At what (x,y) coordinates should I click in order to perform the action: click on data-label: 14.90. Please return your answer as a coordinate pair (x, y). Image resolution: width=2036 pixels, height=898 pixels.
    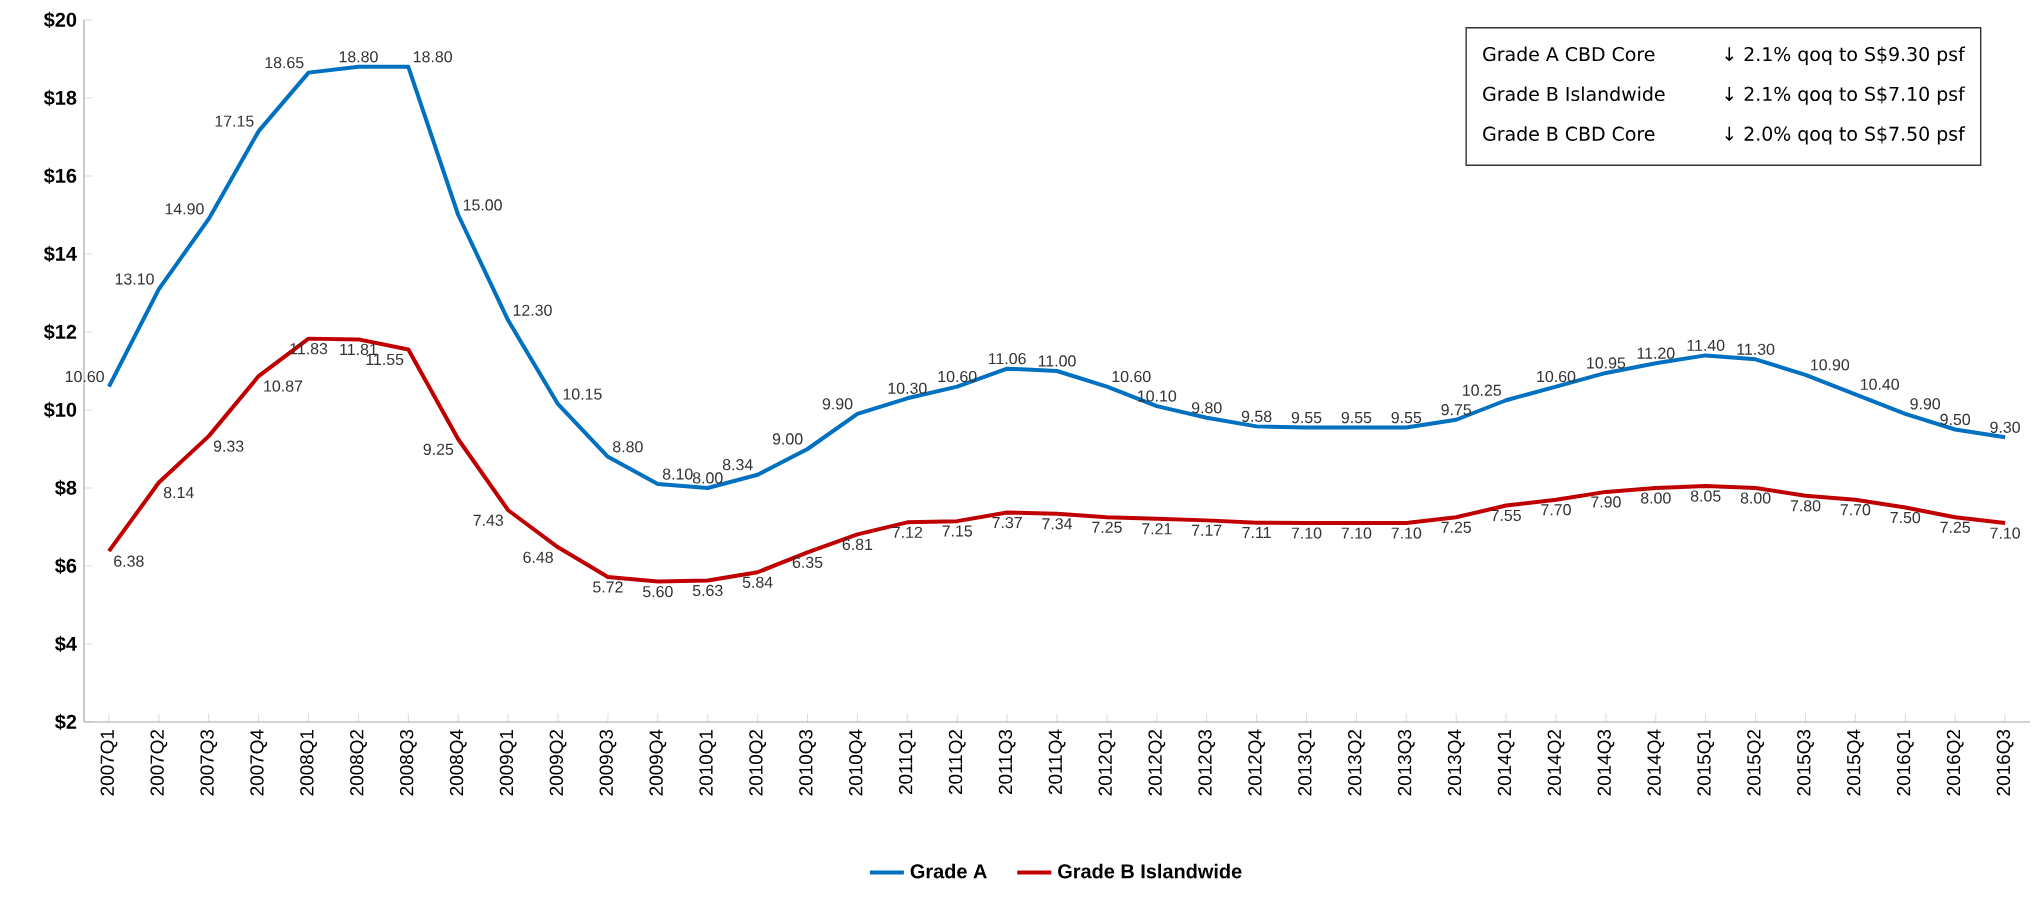
    Looking at the image, I should click on (184, 209).